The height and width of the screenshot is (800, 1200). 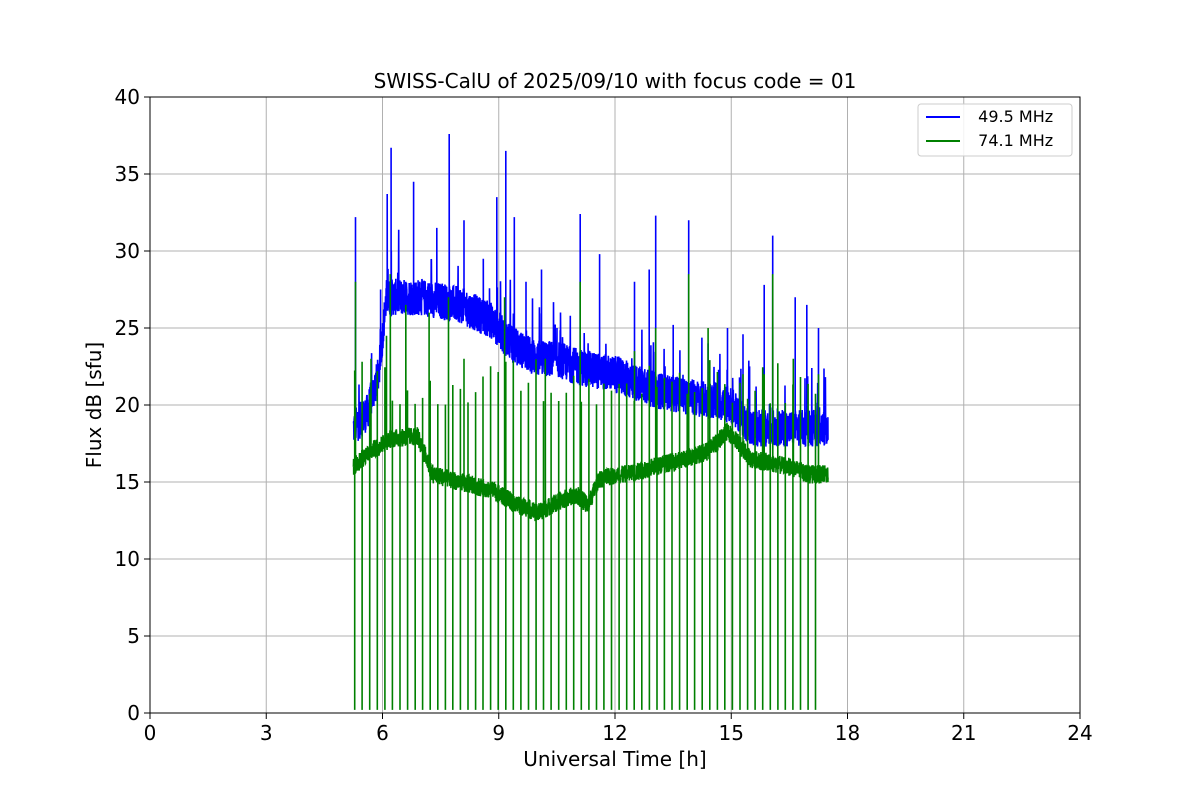 I want to click on y-tick-label: 10, so click(x=127, y=559).